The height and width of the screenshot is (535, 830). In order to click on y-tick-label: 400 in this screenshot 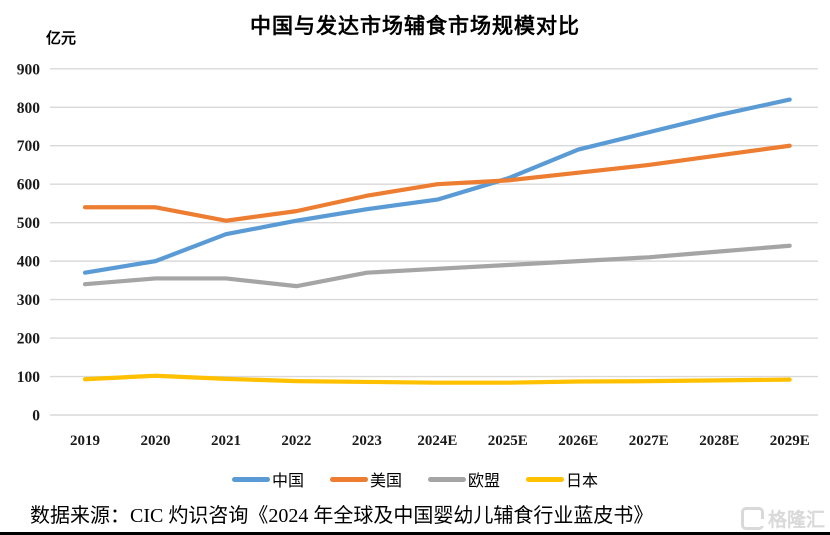, I will do `click(29, 262)`.